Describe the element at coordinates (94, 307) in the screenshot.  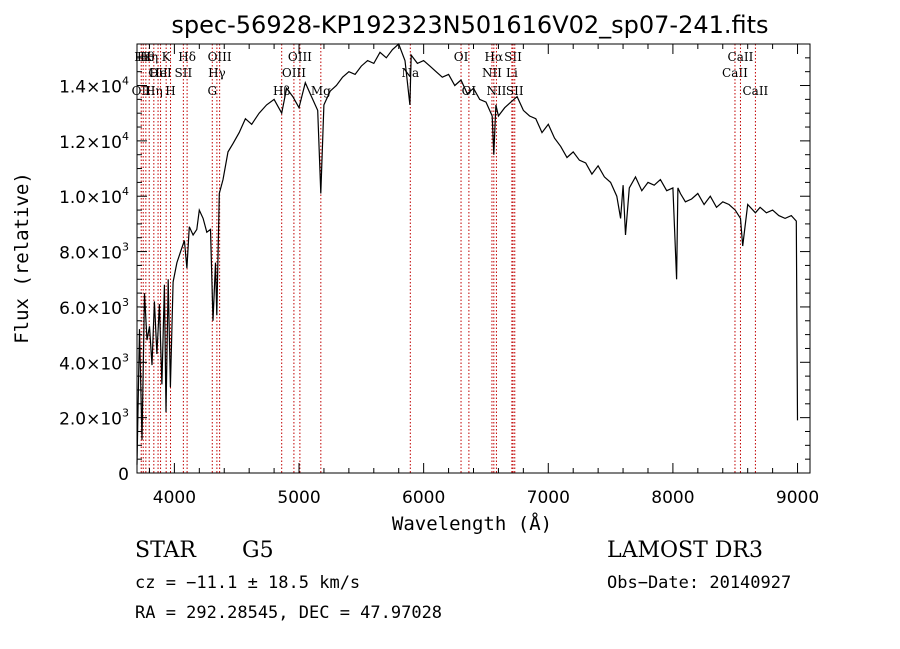
I see `y-tick-label: 6.0×10³` at that location.